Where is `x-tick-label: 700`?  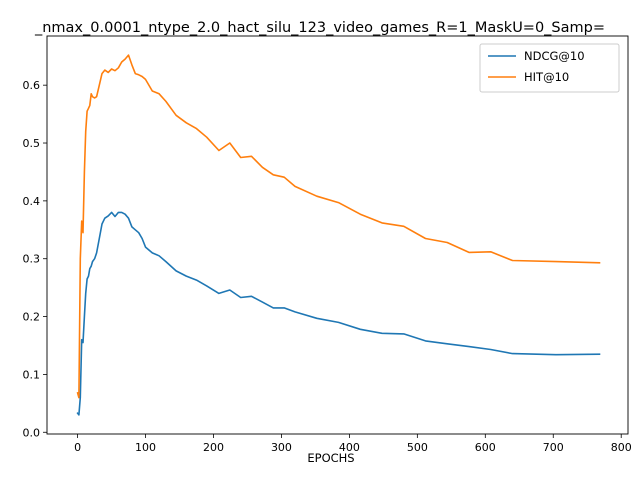
x-tick-label: 700 is located at coordinates (553, 447).